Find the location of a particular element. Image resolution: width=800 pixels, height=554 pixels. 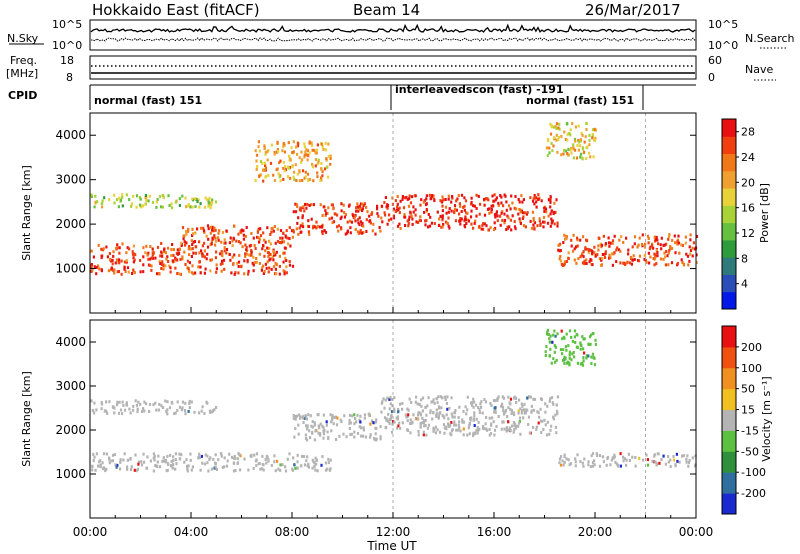

power-ytick-label: 4000 is located at coordinates (70, 135).